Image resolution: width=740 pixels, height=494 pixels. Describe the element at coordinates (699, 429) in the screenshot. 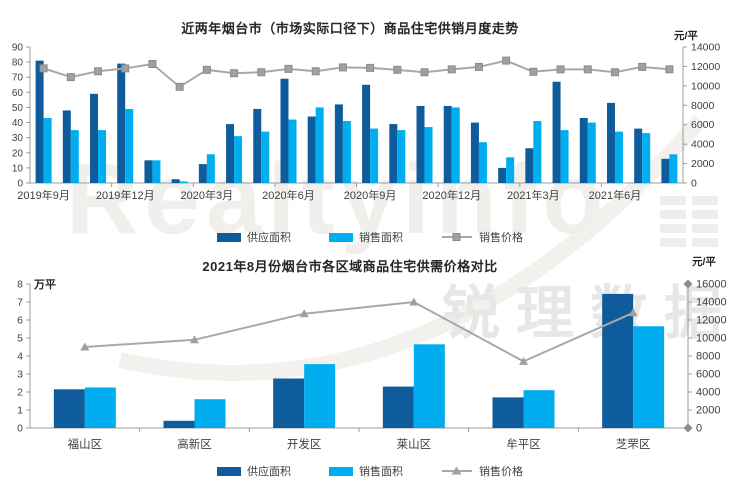

I see `right-tick-label: 0` at that location.